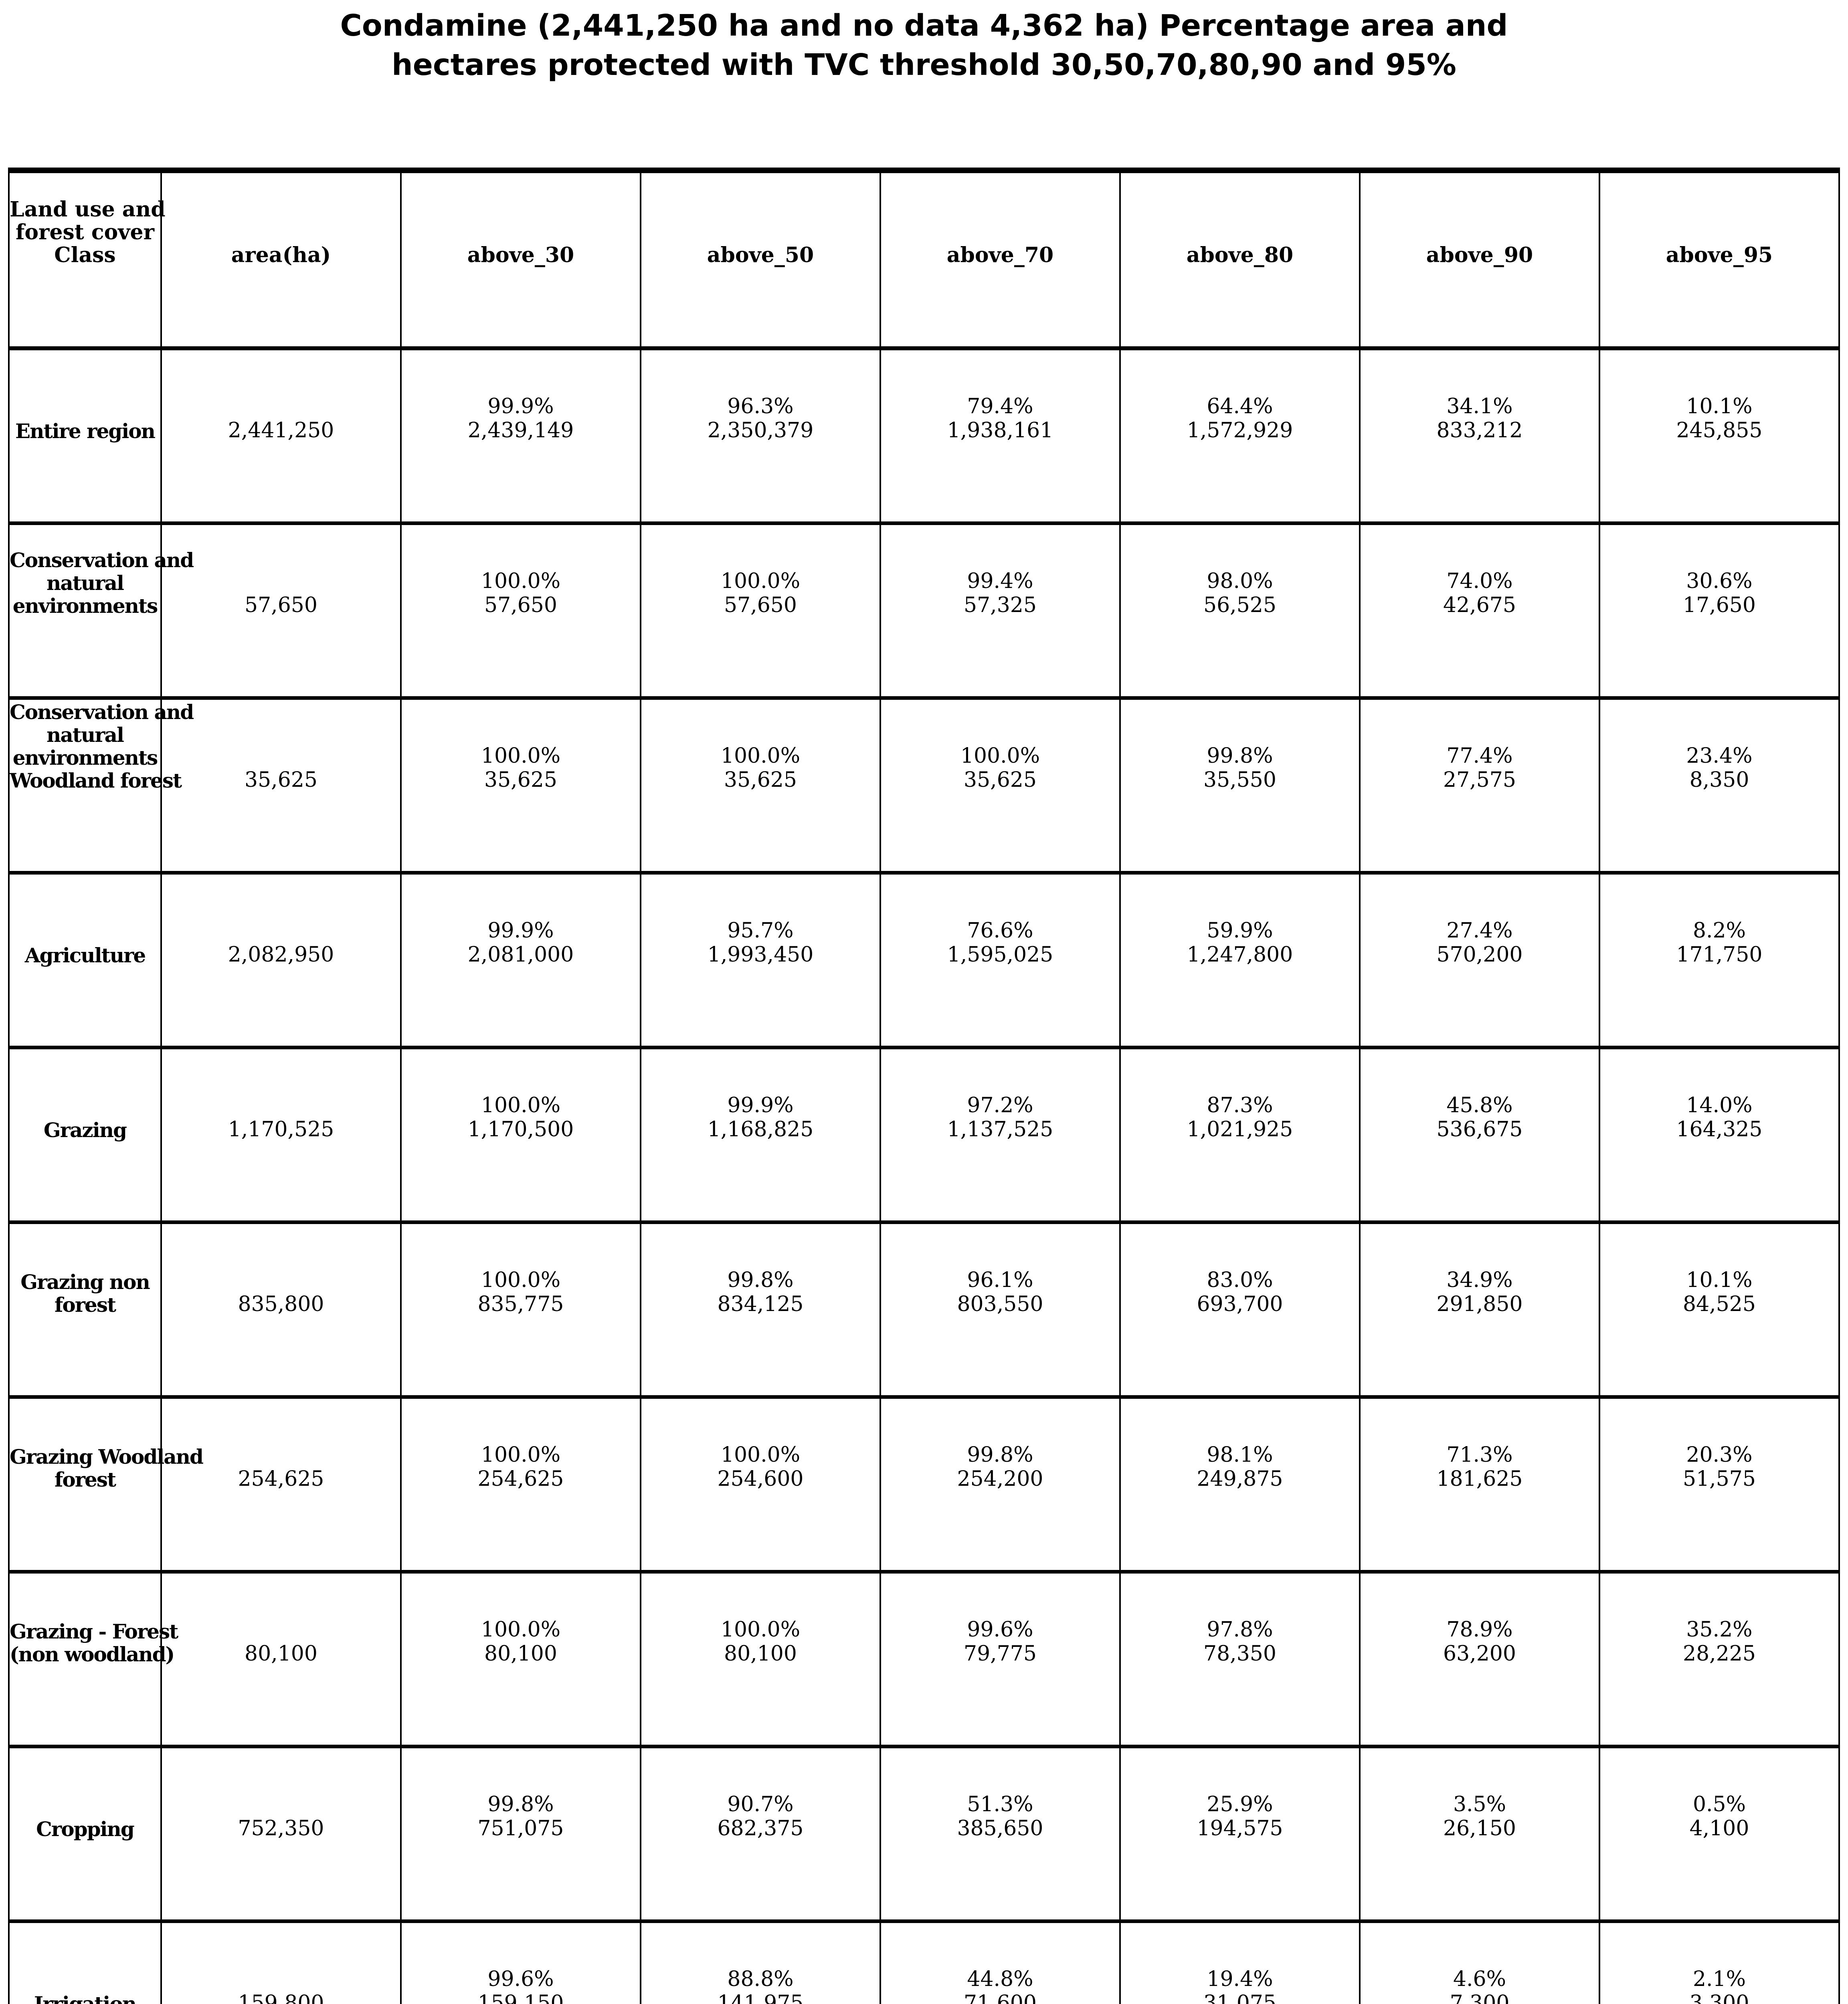 The width and height of the screenshot is (1848, 2004). Describe the element at coordinates (1479, 1833) in the screenshot. I see `threshold-cell: 3.5% 26,150` at that location.